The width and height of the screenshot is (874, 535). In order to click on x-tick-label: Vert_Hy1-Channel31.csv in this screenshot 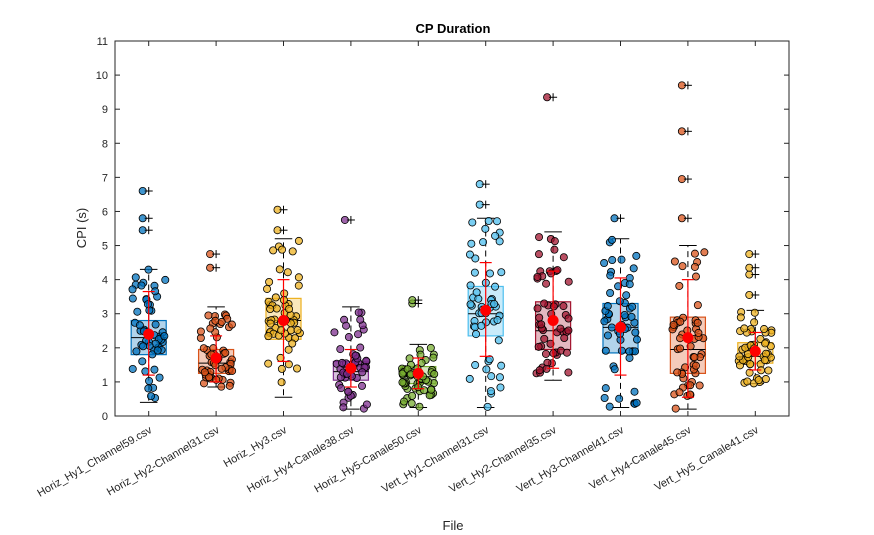, I will do `click(436, 459)`.